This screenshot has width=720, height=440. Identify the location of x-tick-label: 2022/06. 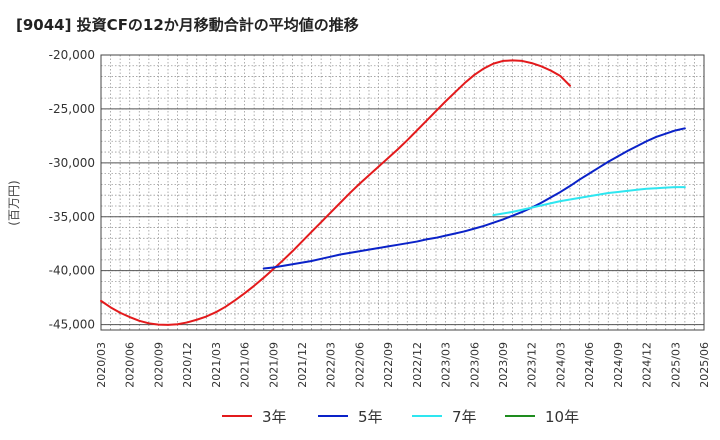
(359, 365).